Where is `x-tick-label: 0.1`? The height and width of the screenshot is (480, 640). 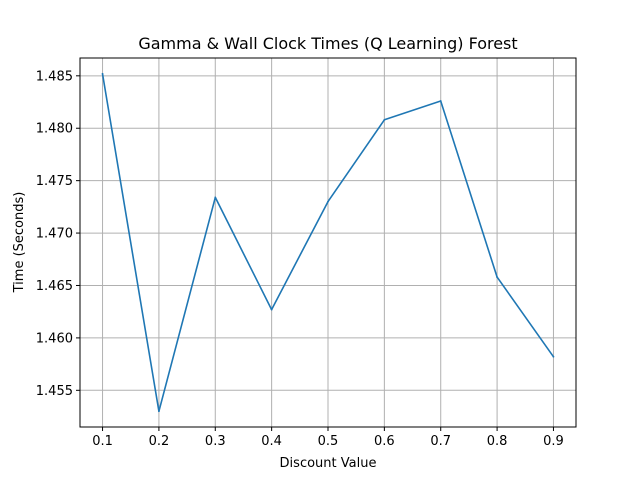 x-tick-label: 0.1 is located at coordinates (102, 441).